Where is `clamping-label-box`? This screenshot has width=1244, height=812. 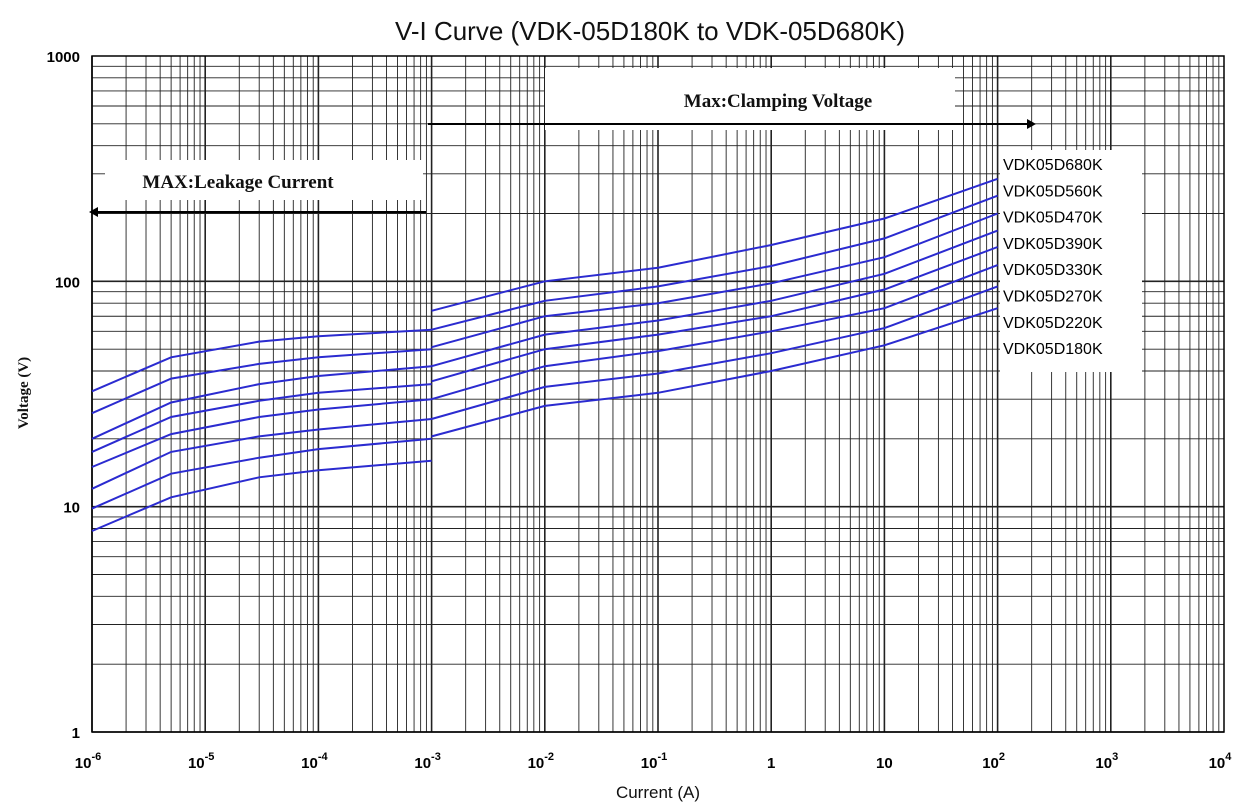
clamping-label-box is located at coordinates (750, 99).